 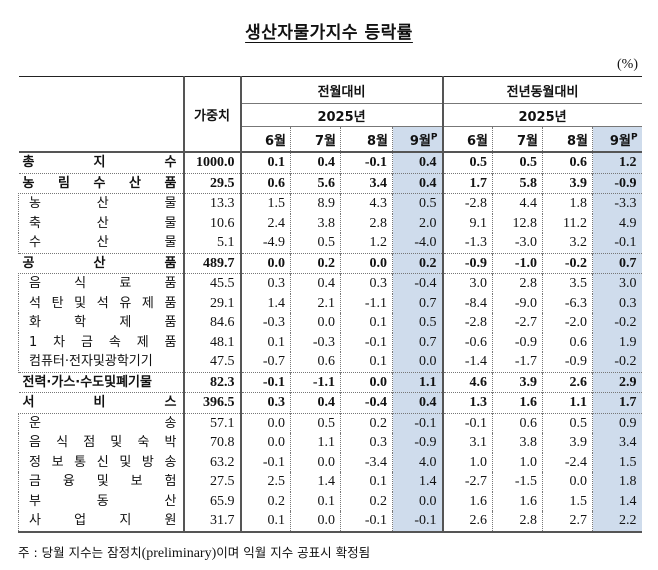 What do you see at coordinates (517, 323) in the screenshot?
I see `yoy-cell: -2.7` at bounding box center [517, 323].